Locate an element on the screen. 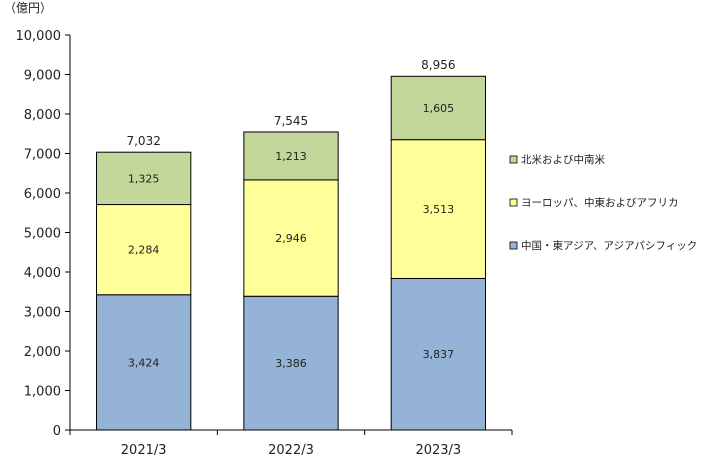  y-axis-unit-label: （億円） is located at coordinates (28, 8).